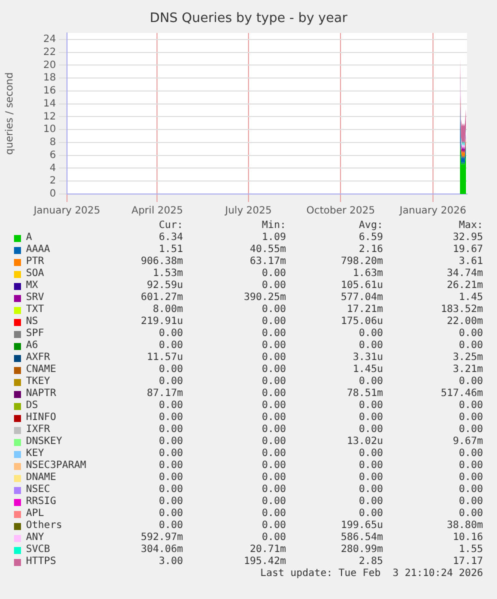  What do you see at coordinates (264, 562) in the screenshot?
I see `text: 195.42m` at bounding box center [264, 562].